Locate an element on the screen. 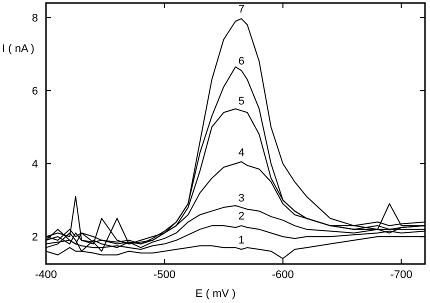 The width and height of the screenshot is (430, 303). y-tick-label: 6 is located at coordinates (35, 92).